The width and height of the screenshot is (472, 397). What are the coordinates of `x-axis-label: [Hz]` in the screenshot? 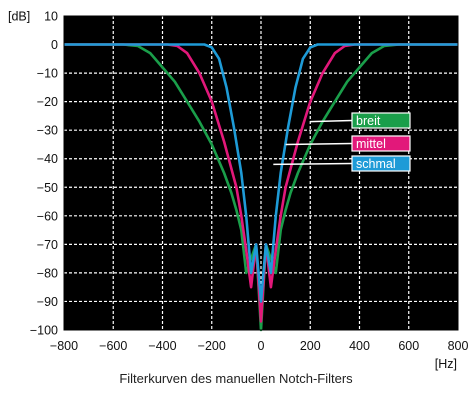 It's located at (446, 364).